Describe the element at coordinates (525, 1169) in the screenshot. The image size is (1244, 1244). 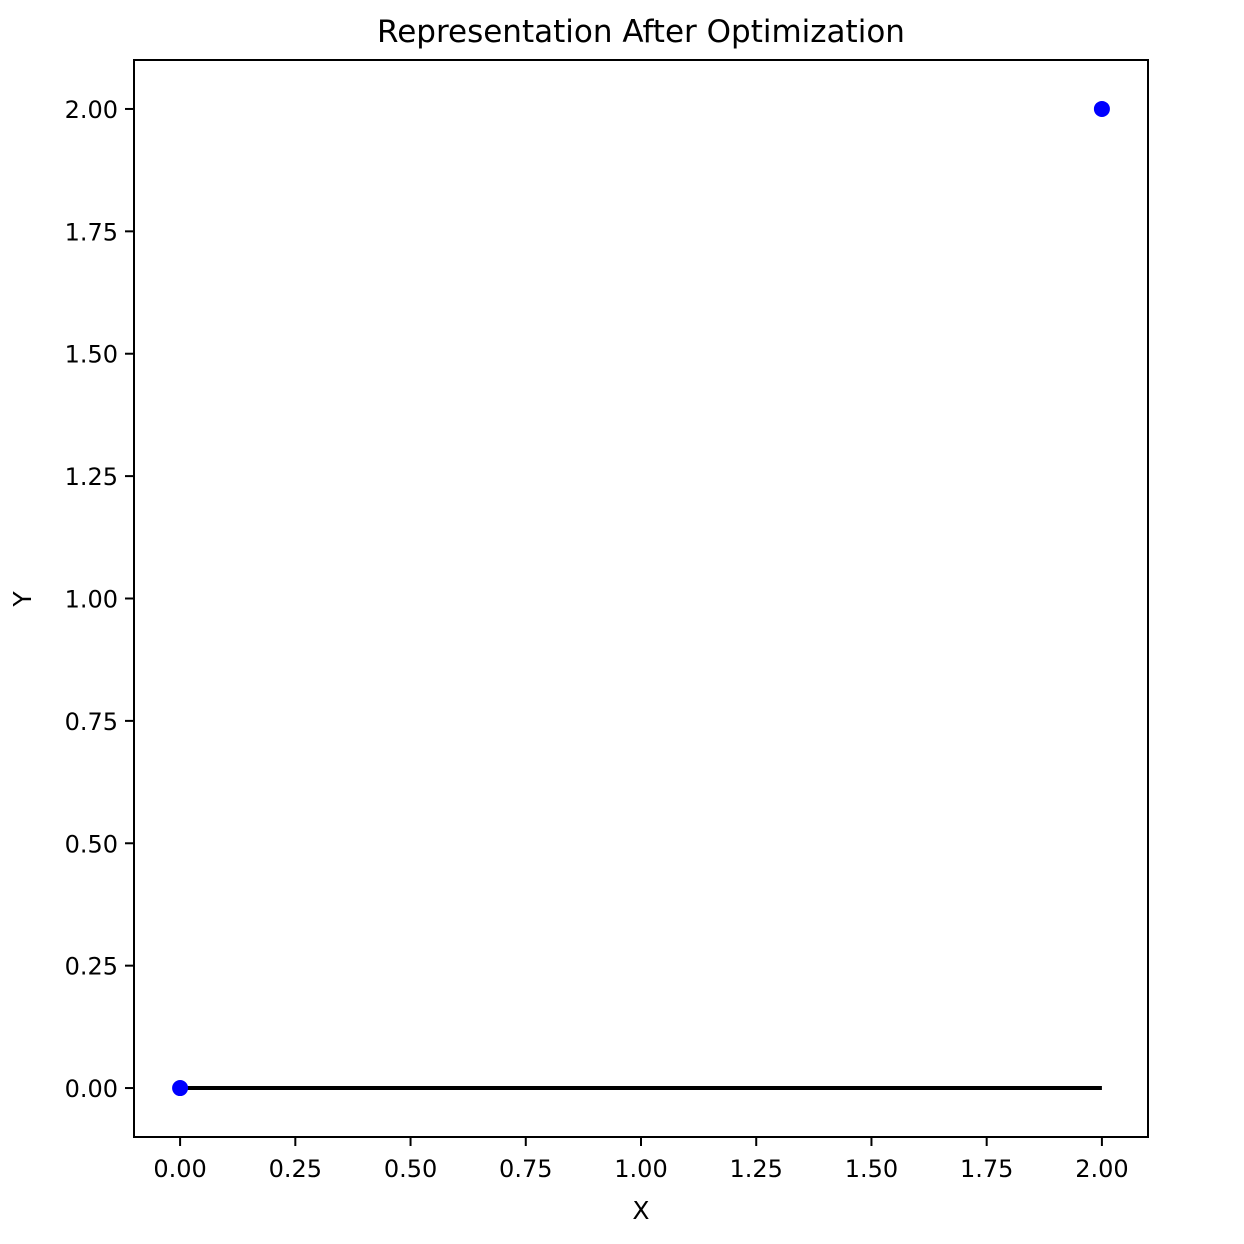
I see `x-tick-label: 0.75` at that location.